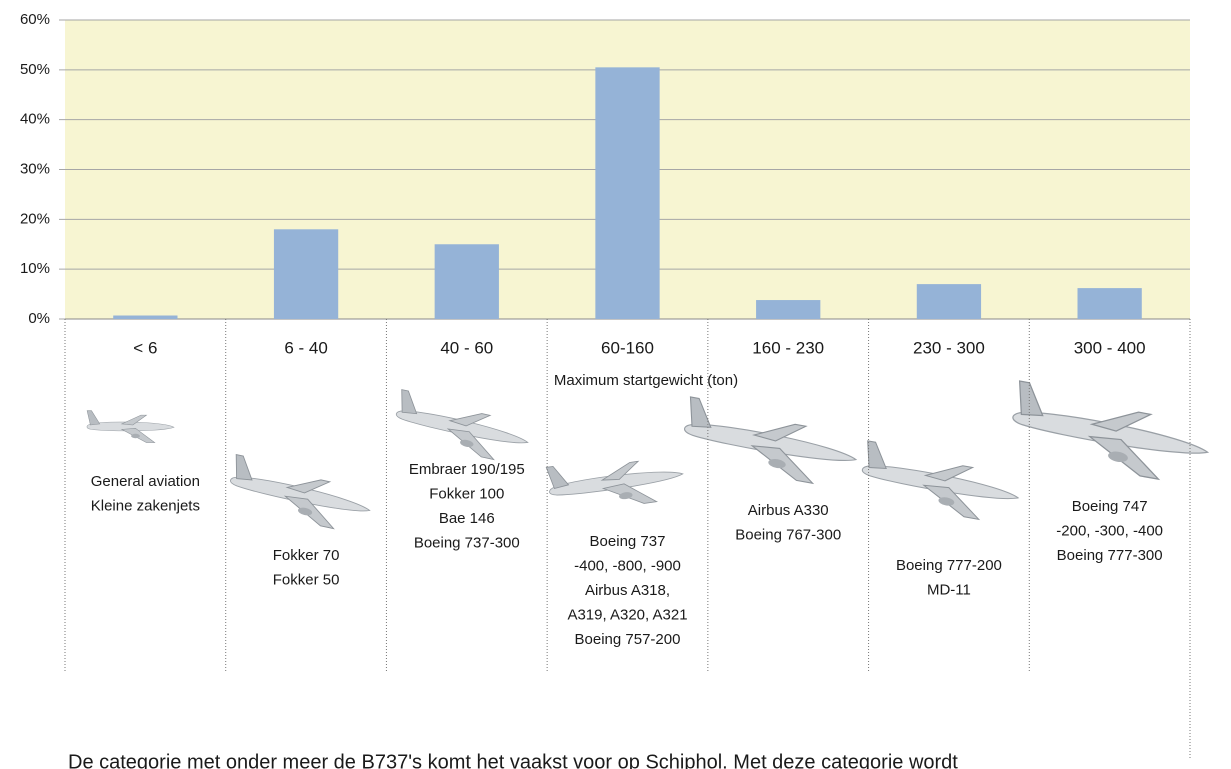  What do you see at coordinates (35, 119) in the screenshot?
I see `y-tick-label: 40%` at bounding box center [35, 119].